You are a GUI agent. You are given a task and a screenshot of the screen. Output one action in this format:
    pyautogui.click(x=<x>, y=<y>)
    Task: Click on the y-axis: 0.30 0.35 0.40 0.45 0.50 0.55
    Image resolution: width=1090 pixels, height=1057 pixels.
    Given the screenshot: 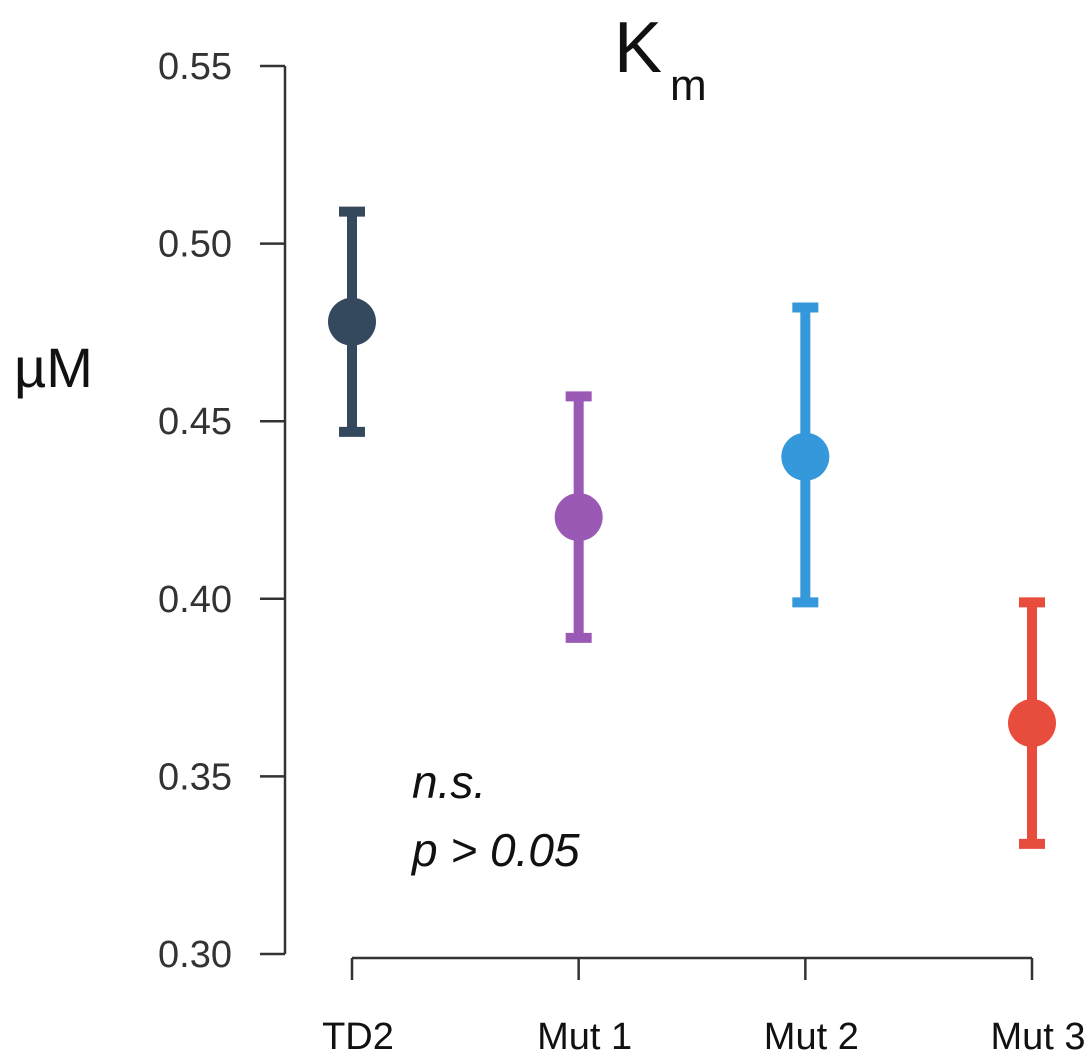 What is the action you would take?
    pyautogui.click(x=222, y=511)
    